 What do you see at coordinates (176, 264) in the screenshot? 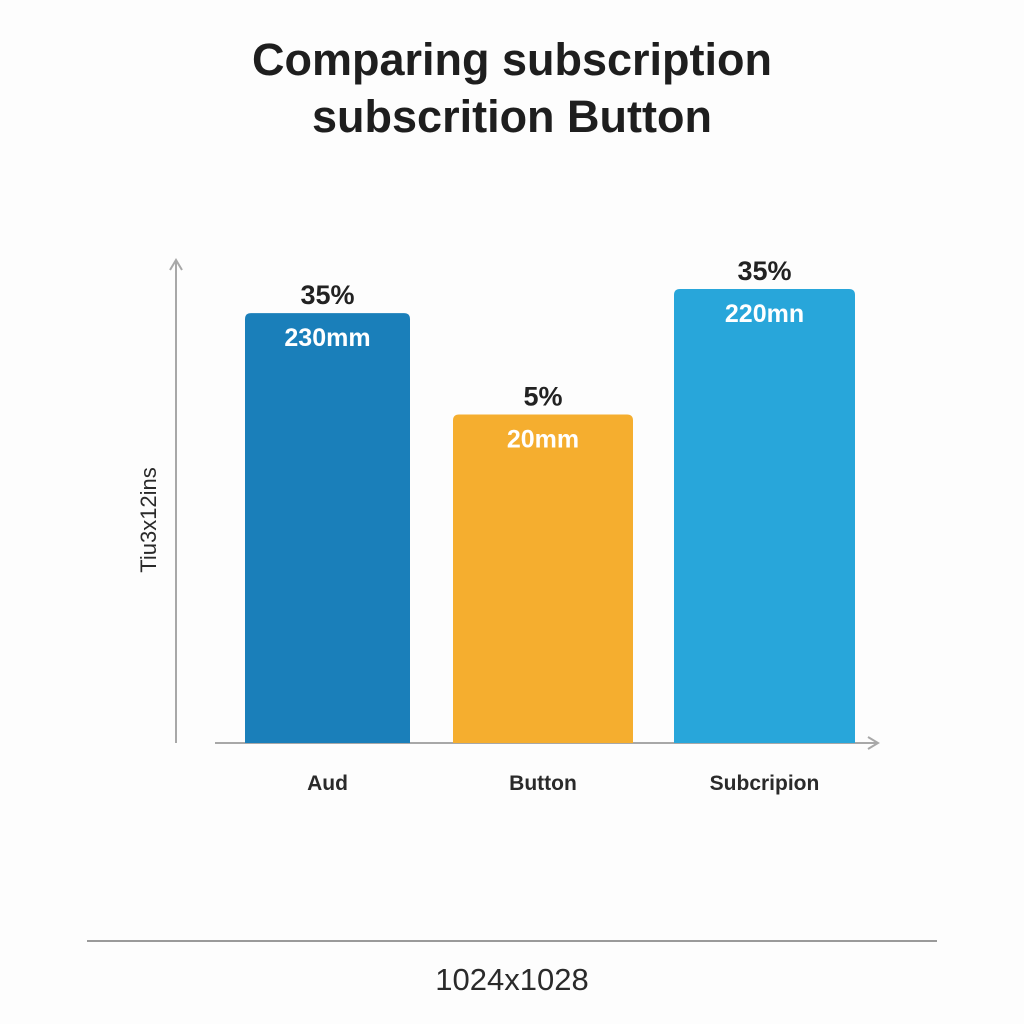
I see `y-axis-arrow-icon` at bounding box center [176, 264].